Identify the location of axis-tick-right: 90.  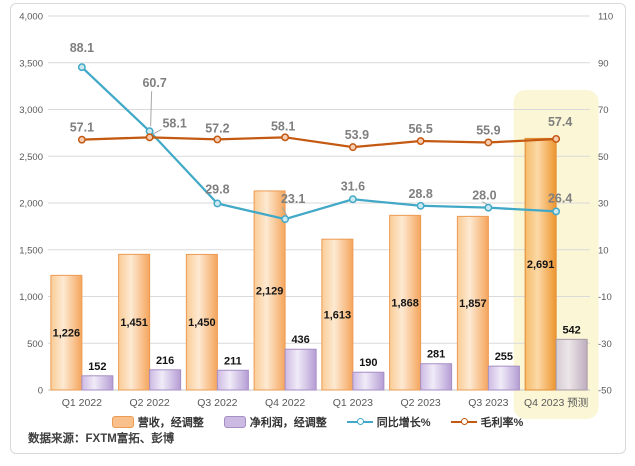
(603, 63).